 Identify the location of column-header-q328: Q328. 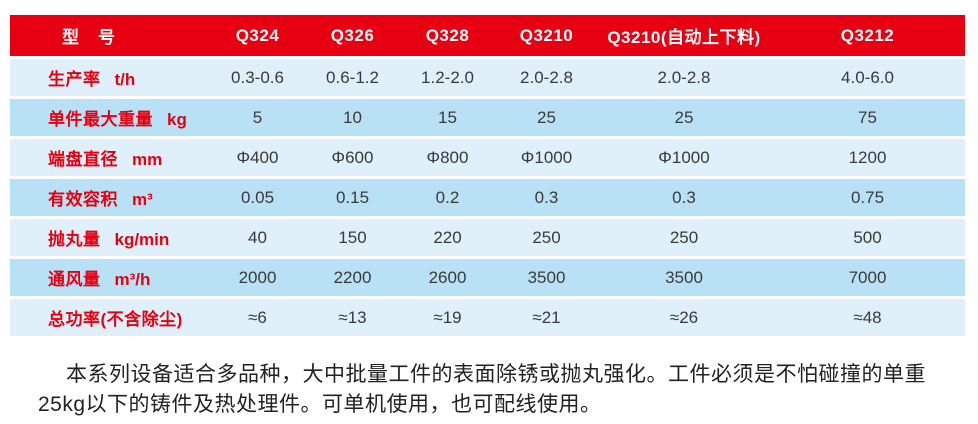
(447, 35).